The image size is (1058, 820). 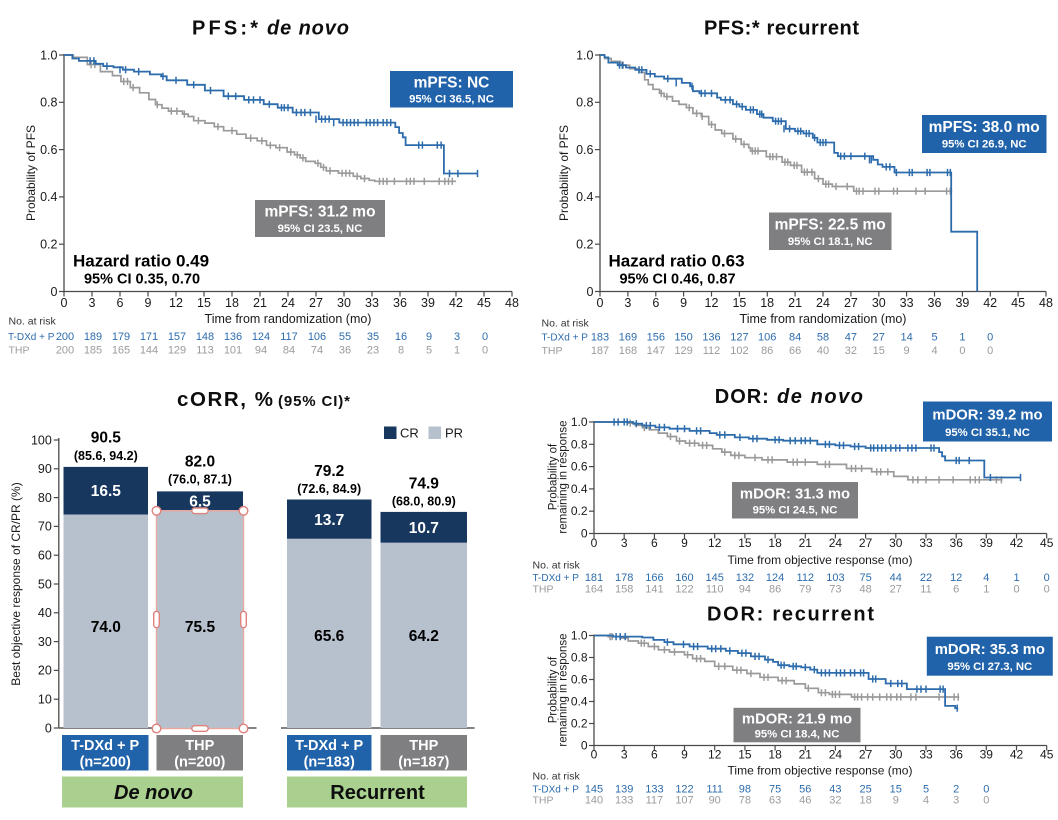 What do you see at coordinates (984, 127) in the screenshot?
I see `svg-text: mPFS: 38.0 mo` at bounding box center [984, 127].